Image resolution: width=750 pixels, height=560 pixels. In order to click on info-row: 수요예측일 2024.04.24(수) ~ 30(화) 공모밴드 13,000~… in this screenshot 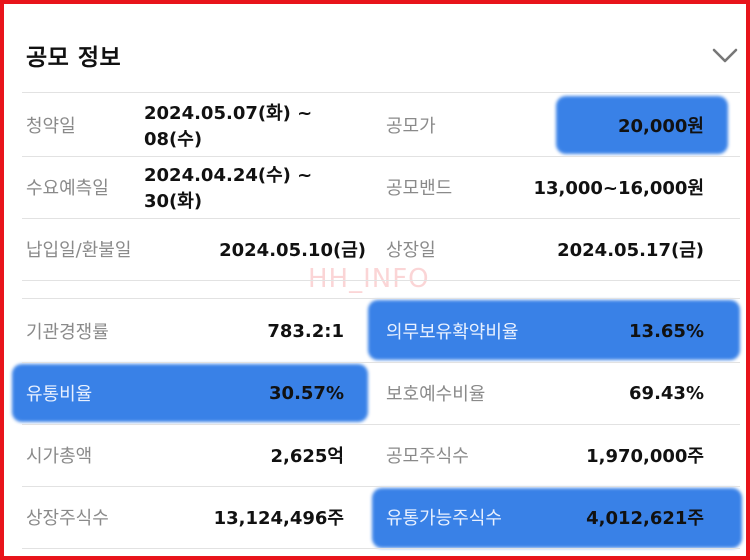, I will do `click(375, 187)`.